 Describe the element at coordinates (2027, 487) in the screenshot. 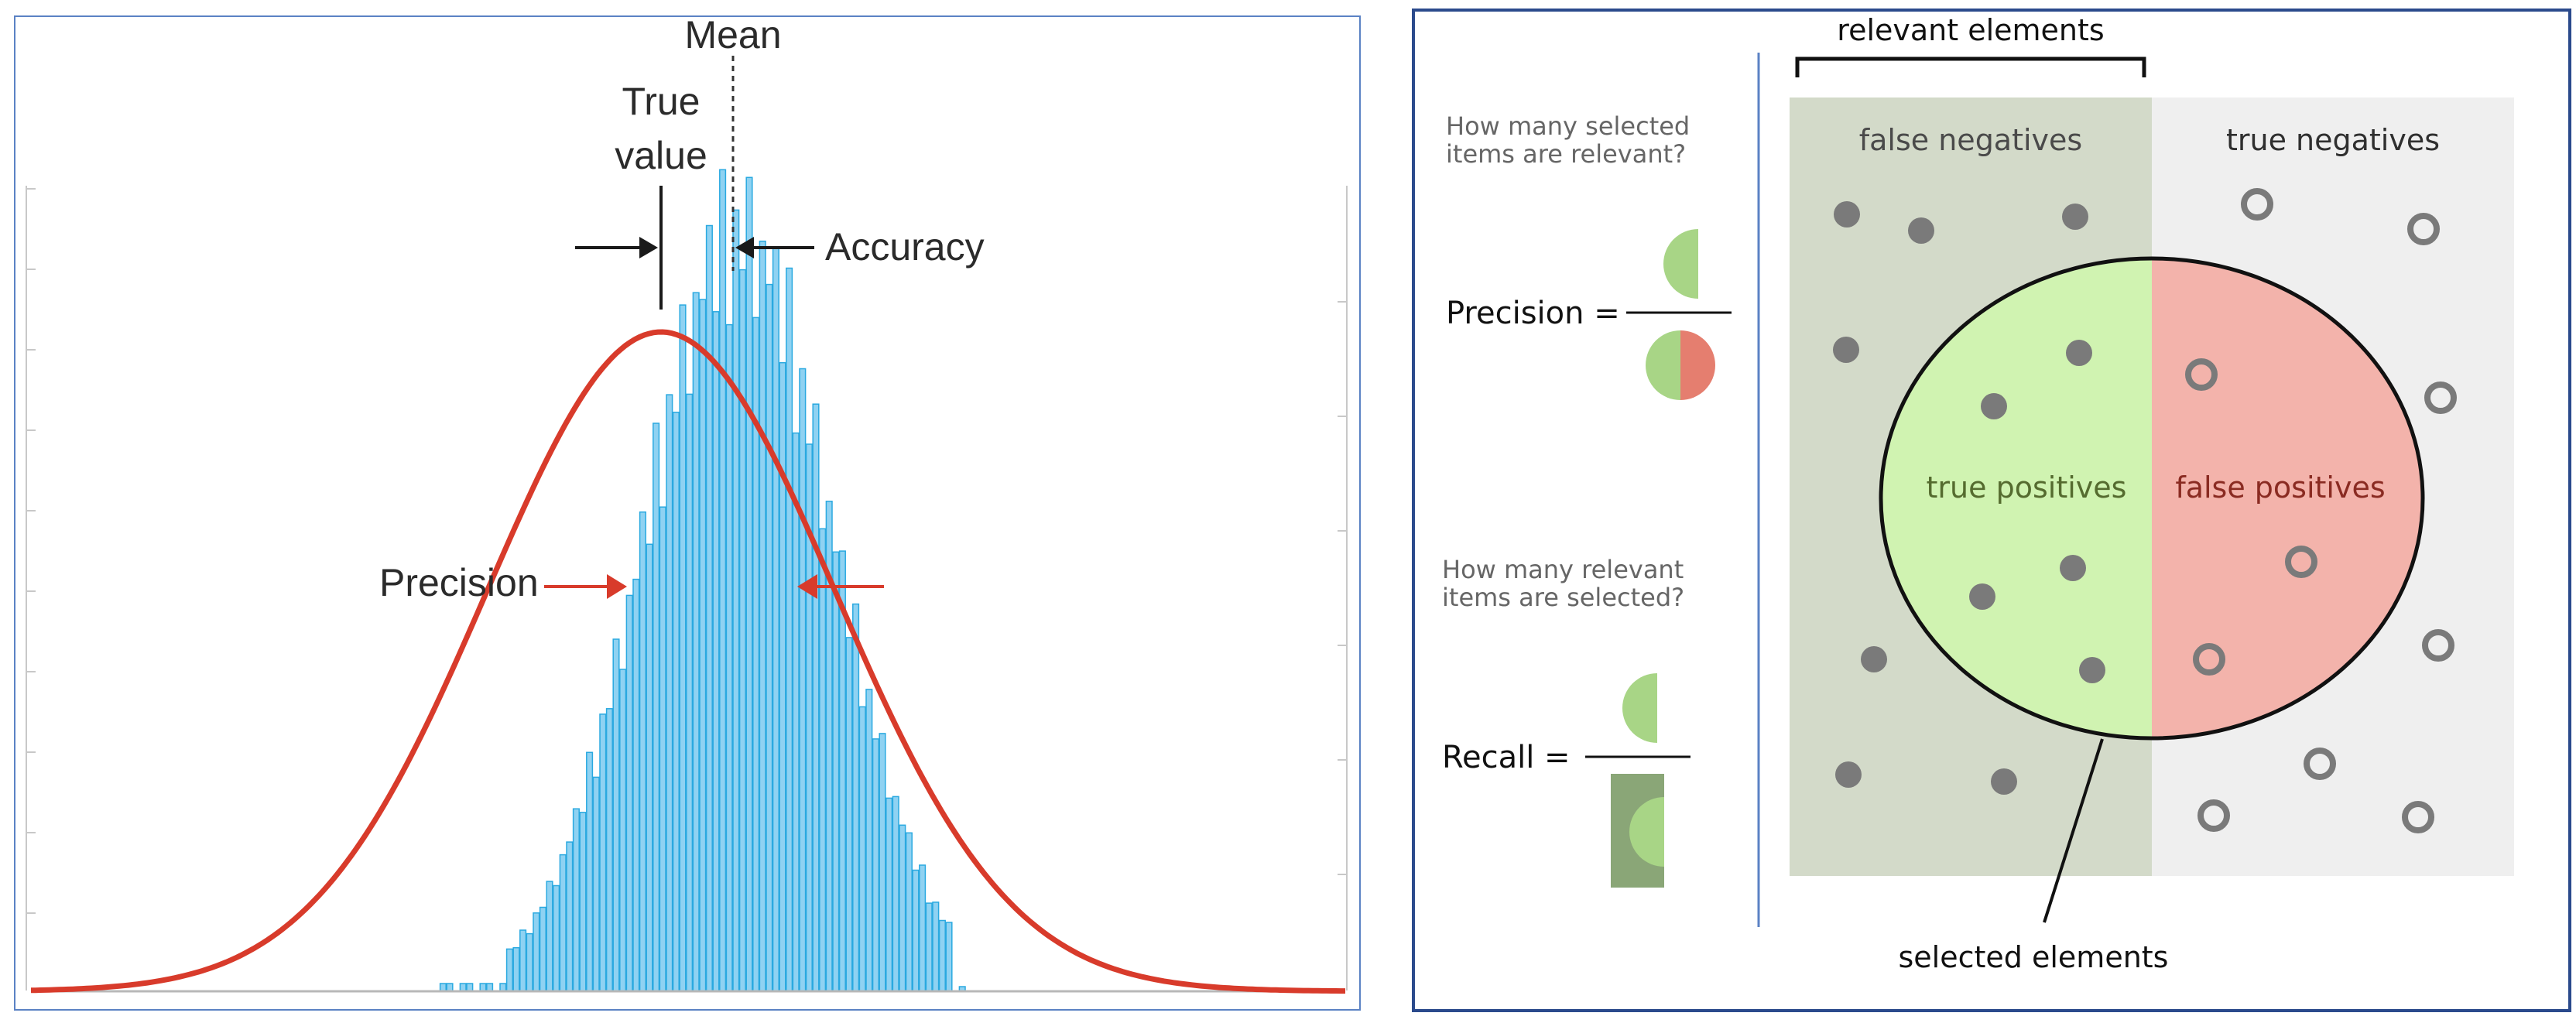

I see `true-positives-label: true positives` at that location.